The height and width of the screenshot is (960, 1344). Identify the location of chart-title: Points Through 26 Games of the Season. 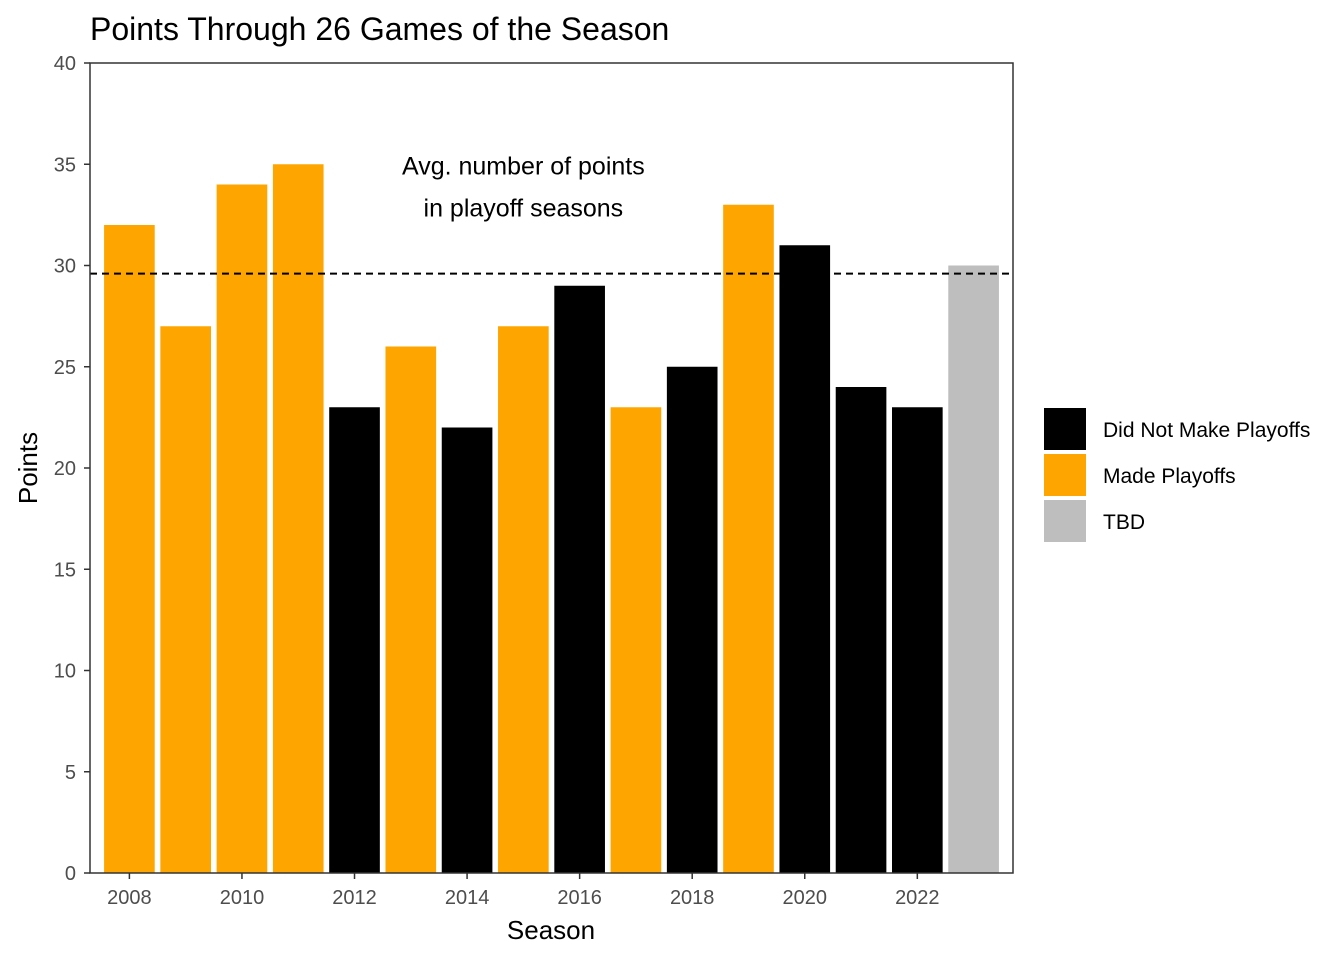
(379, 29).